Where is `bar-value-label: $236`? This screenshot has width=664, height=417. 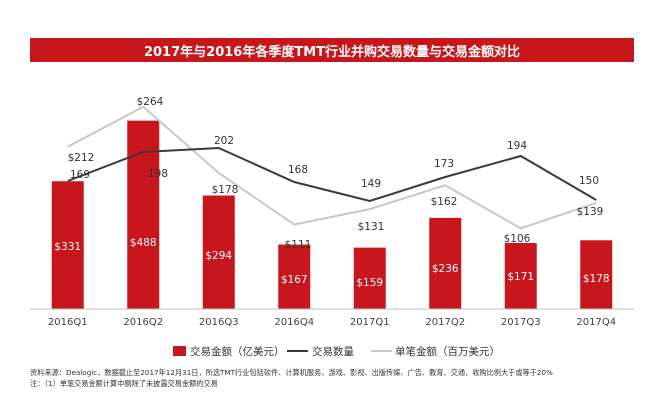 bar-value-label: $236 is located at coordinates (445, 269).